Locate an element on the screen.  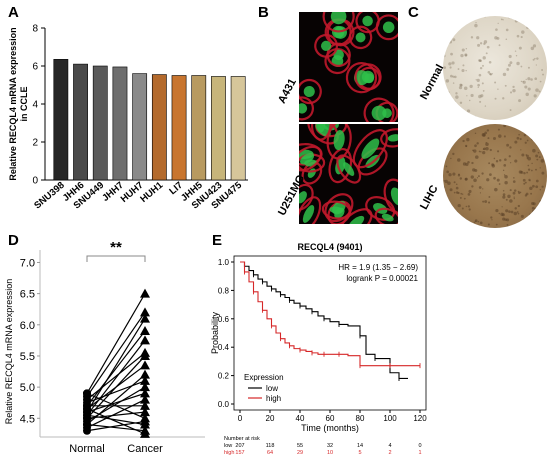
y-tick-label: 5.5 is located at coordinates (27, 357).